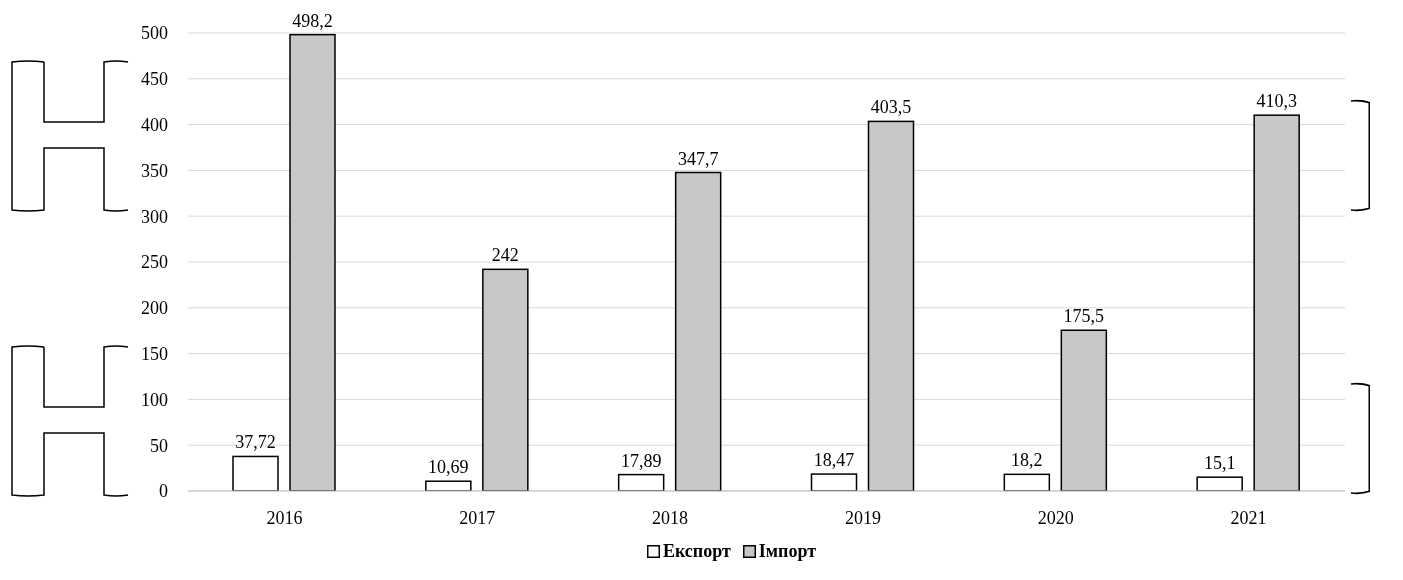 Image resolution: width=1403 pixels, height=580 pixels. What do you see at coordinates (154, 308) in the screenshot?
I see `y-tick-label: 200` at bounding box center [154, 308].